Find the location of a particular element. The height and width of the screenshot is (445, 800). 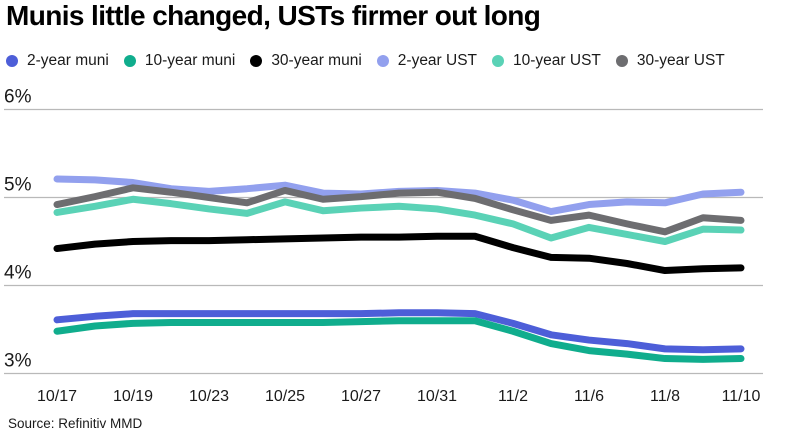

x-axis-label-11-6: 11/6 is located at coordinates (589, 396).